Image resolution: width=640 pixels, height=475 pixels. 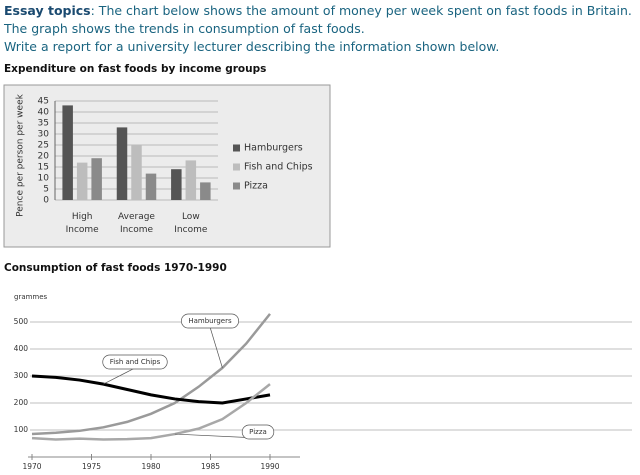 What do you see at coordinates (46, 201) in the screenshot?
I see `y-tick-label: 0` at bounding box center [46, 201].